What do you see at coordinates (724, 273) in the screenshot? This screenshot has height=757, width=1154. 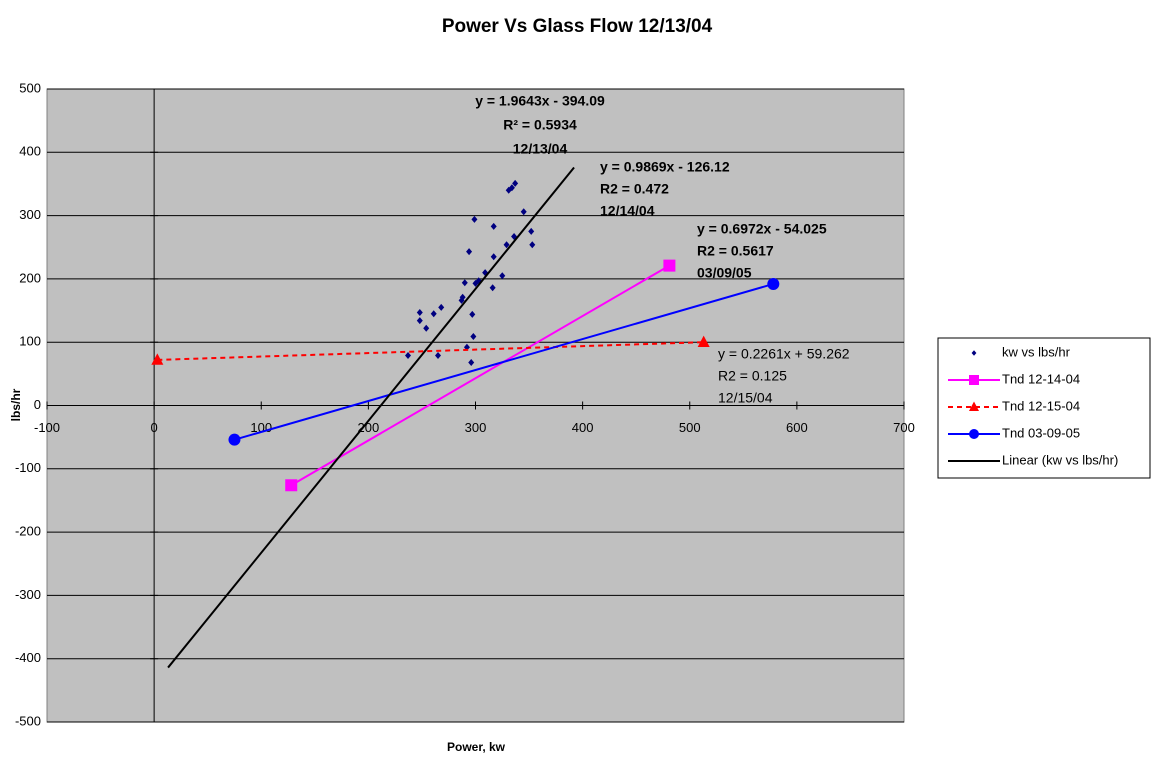 I see `trendline-label: 03/09/05` at bounding box center [724, 273].